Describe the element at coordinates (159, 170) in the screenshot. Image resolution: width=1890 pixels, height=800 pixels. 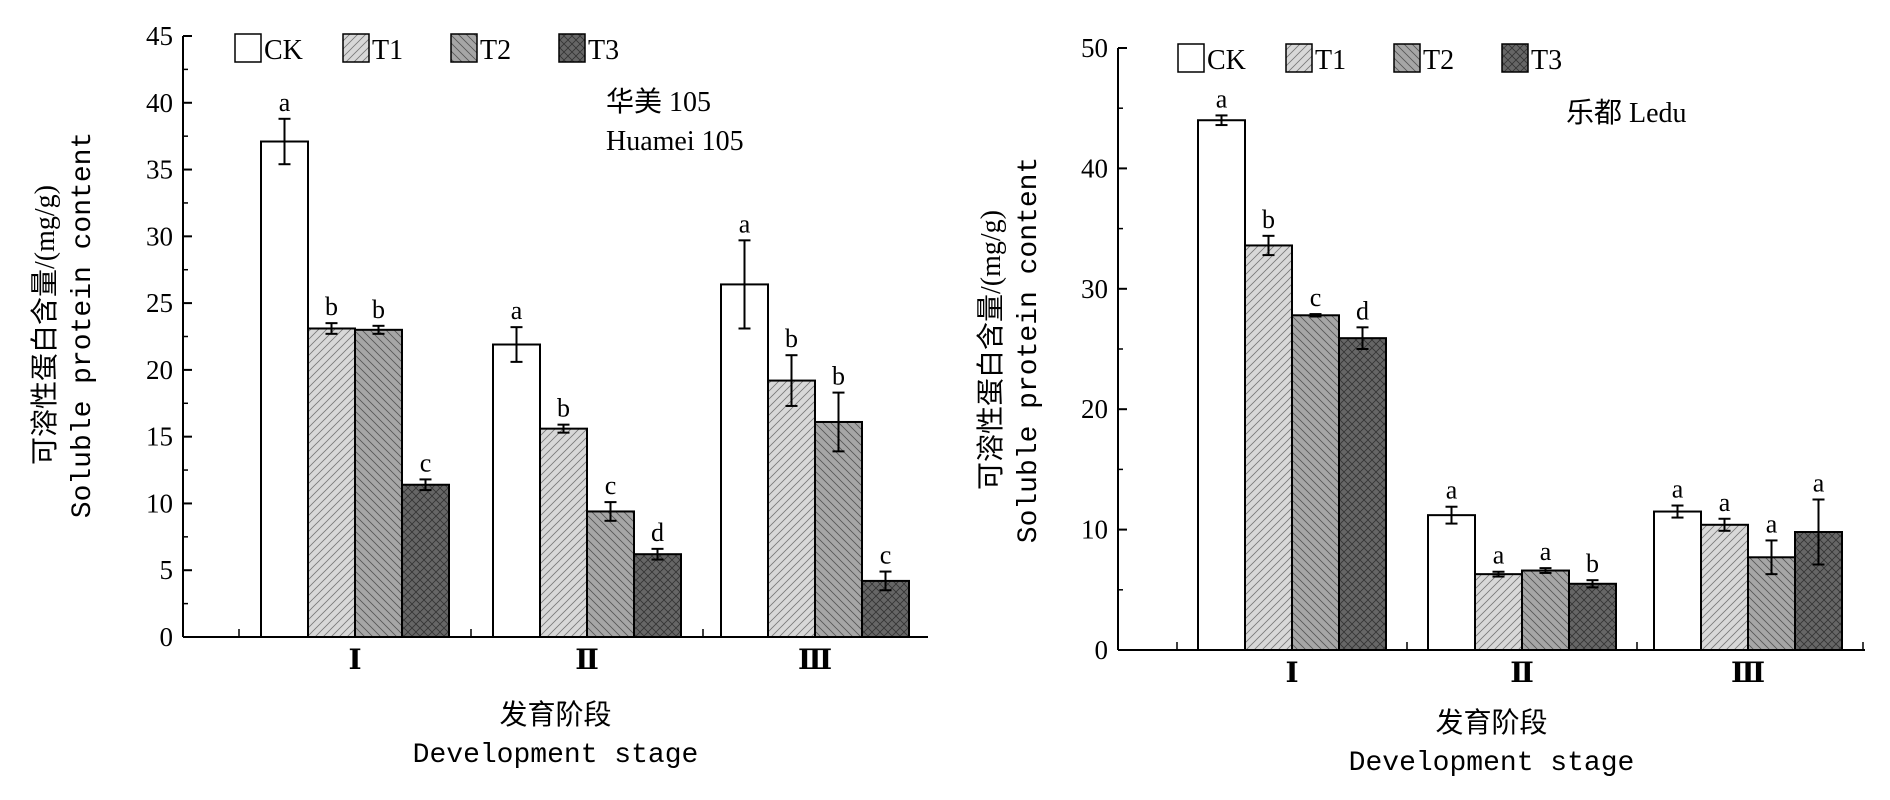
I see `y-tick-label: 35` at that location.